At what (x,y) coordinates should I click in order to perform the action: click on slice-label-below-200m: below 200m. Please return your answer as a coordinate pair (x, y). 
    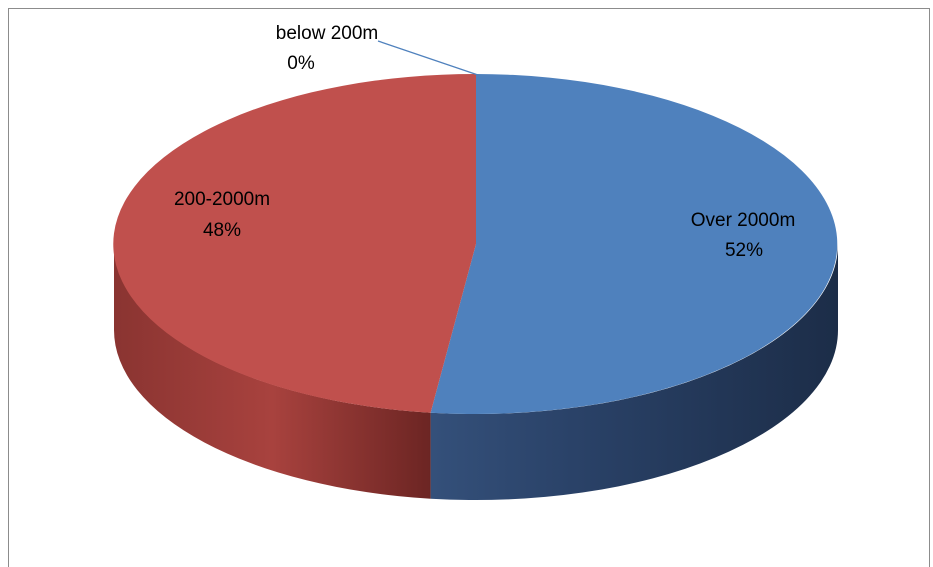
    Looking at the image, I should click on (327, 33).